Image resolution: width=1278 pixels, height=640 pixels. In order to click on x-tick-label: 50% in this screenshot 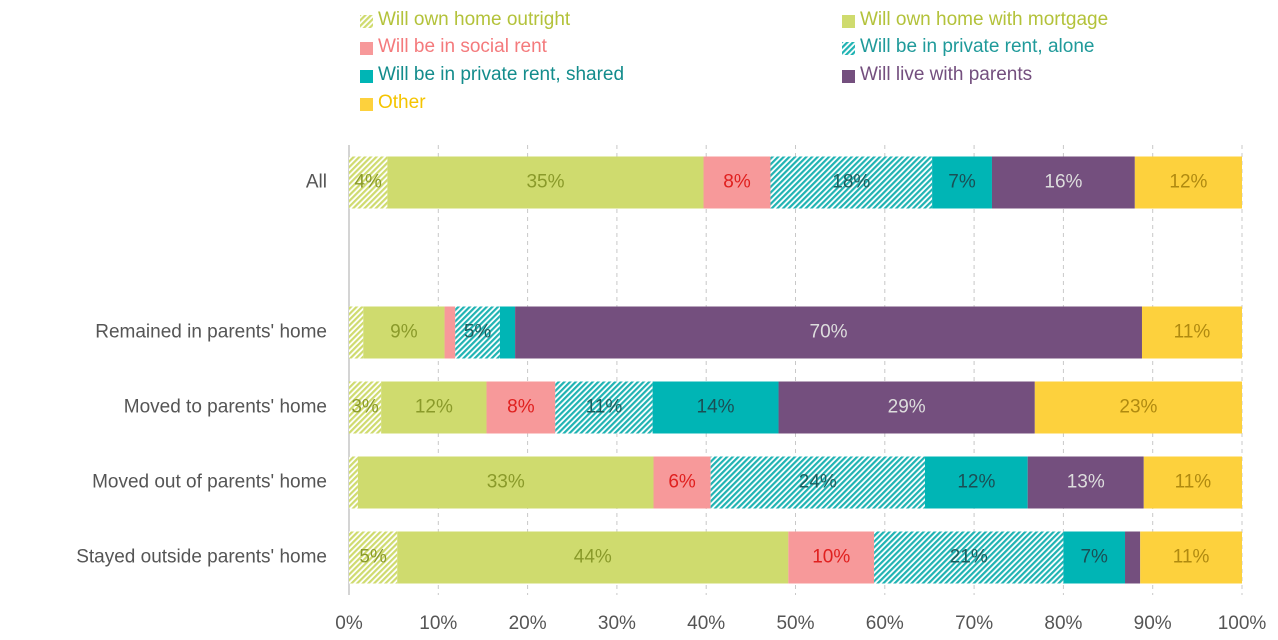, I will do `click(795, 623)`.